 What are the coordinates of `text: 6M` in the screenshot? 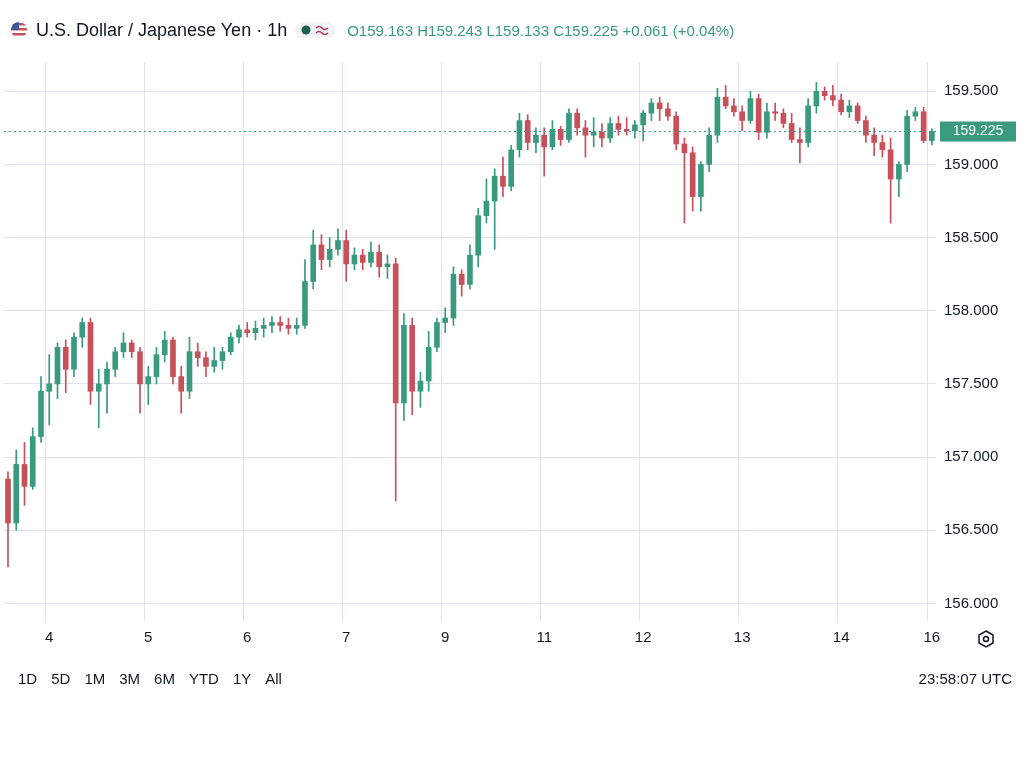 It's located at (164, 678).